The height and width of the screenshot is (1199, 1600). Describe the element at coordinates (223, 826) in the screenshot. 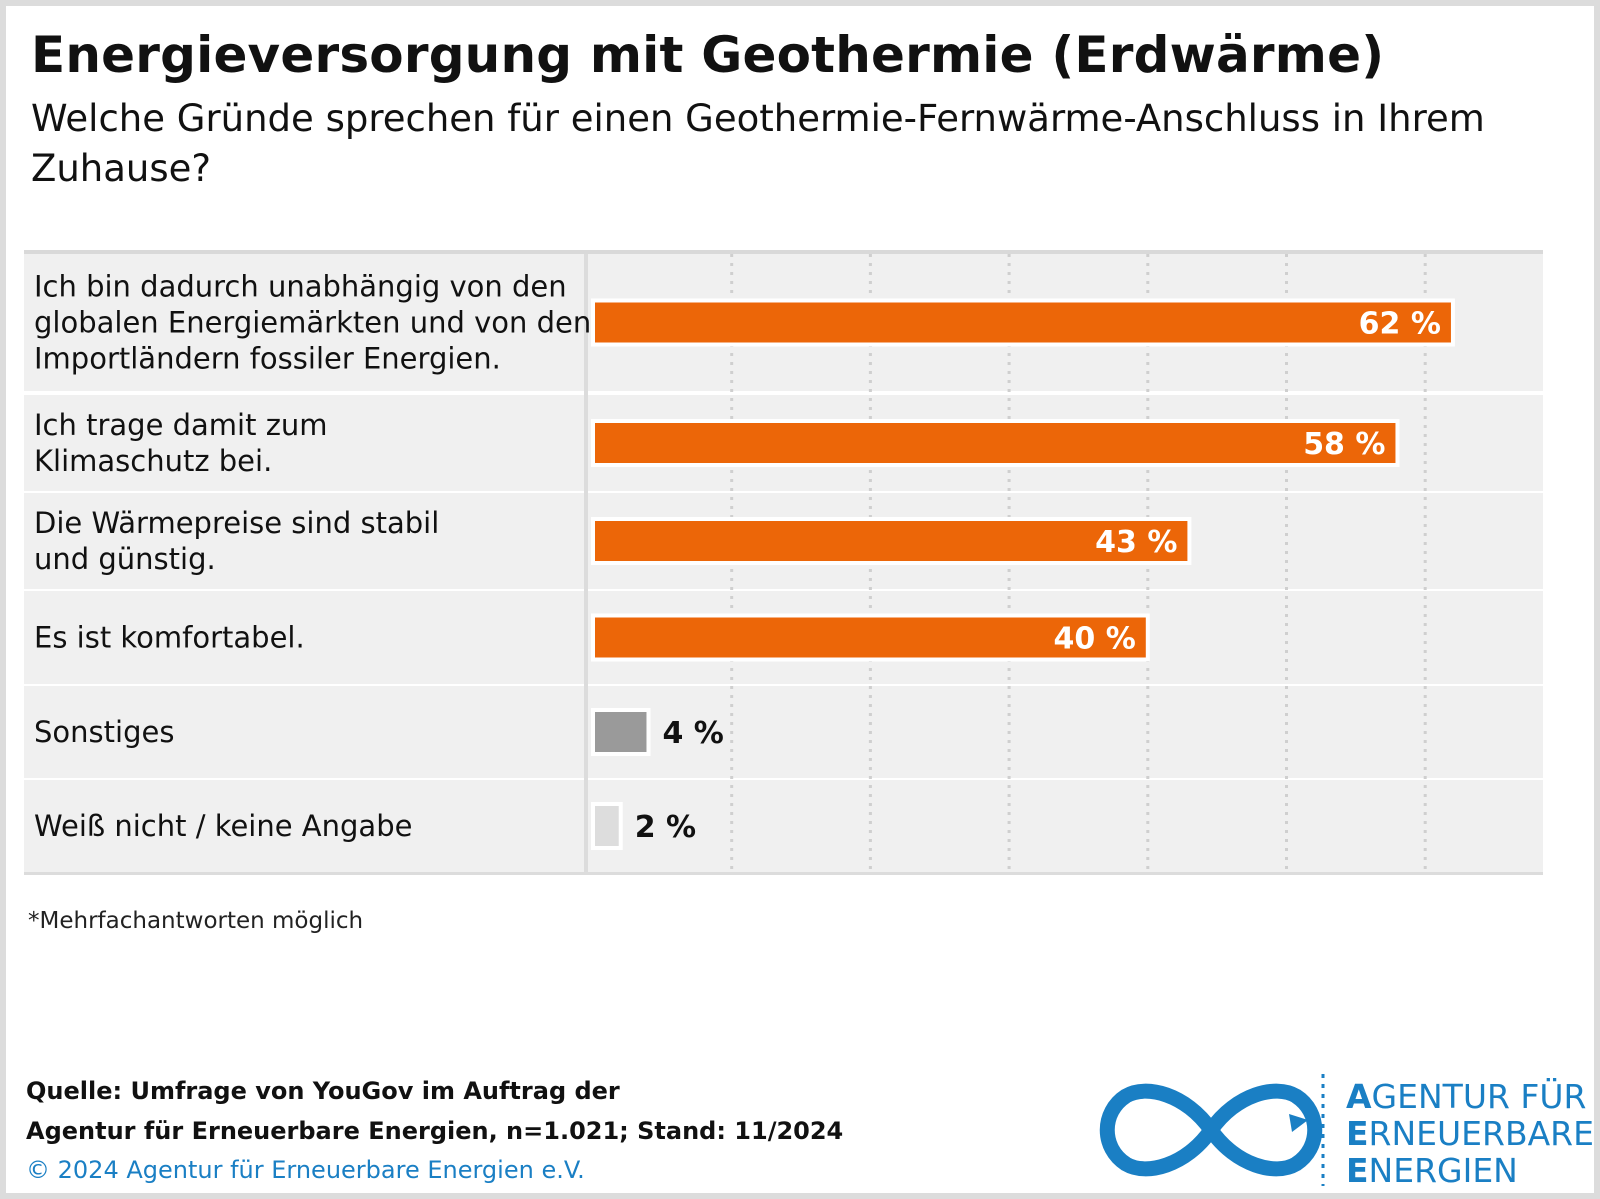

I see `category-label: Weiß nicht / keine Angabe` at that location.